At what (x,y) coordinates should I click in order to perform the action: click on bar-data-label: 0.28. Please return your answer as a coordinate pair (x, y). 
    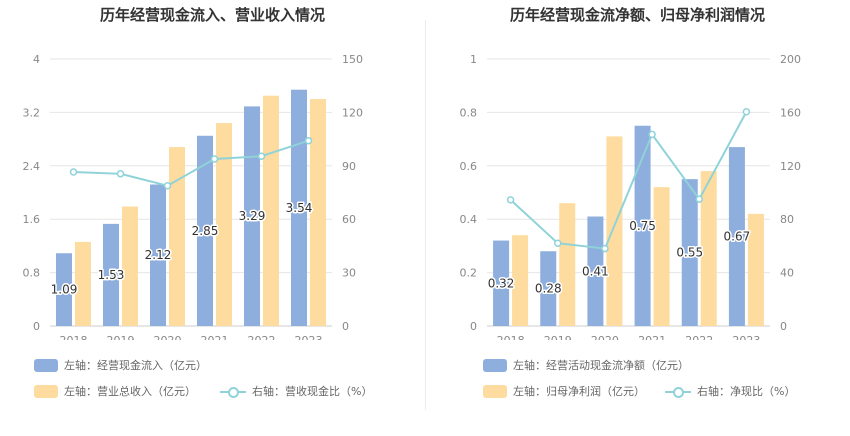
    Looking at the image, I should click on (548, 289).